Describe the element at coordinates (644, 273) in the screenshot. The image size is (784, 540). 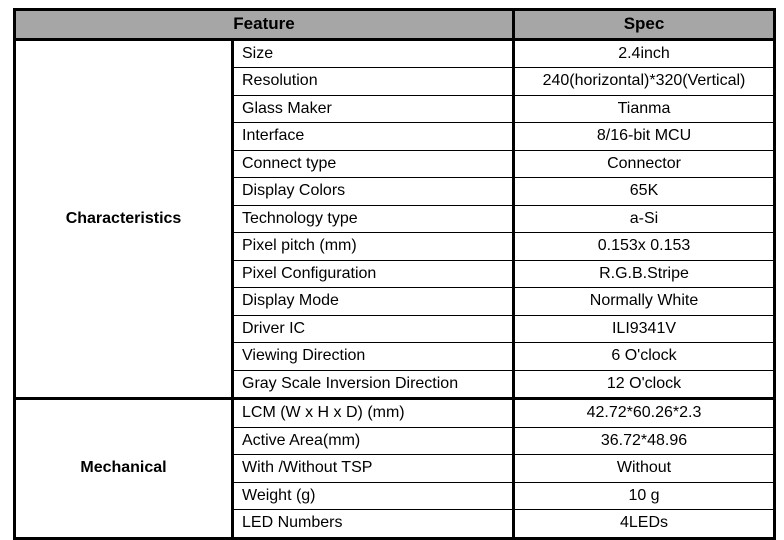
I see `spec-cell: R.G.B.Stripe` at that location.